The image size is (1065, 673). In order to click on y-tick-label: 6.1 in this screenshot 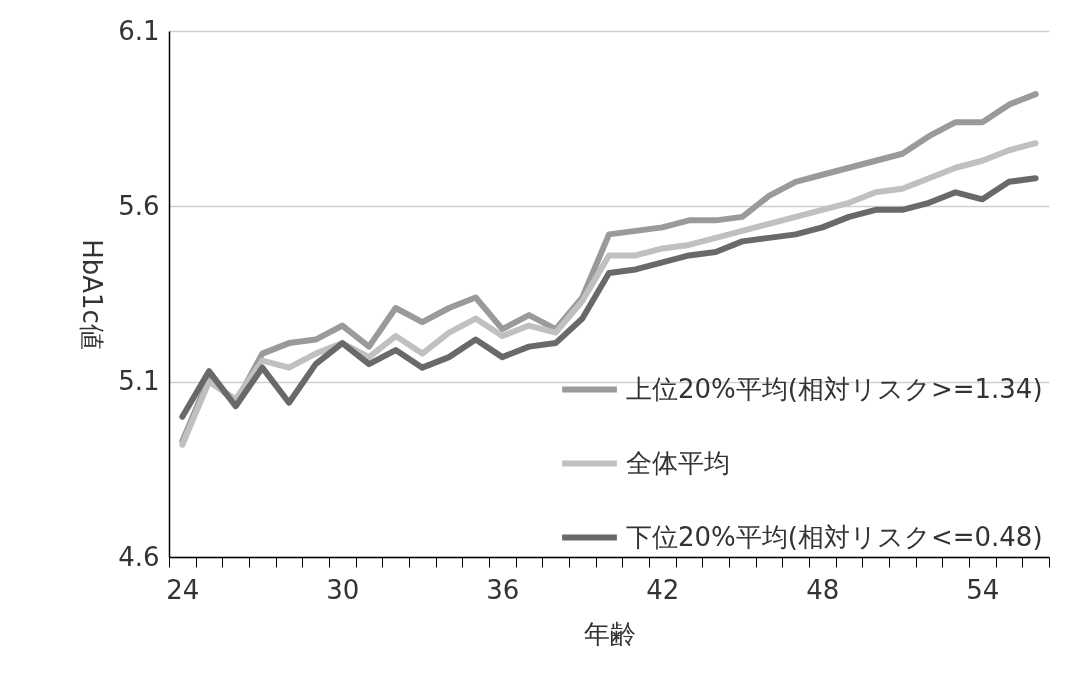, I will do `click(139, 30)`.